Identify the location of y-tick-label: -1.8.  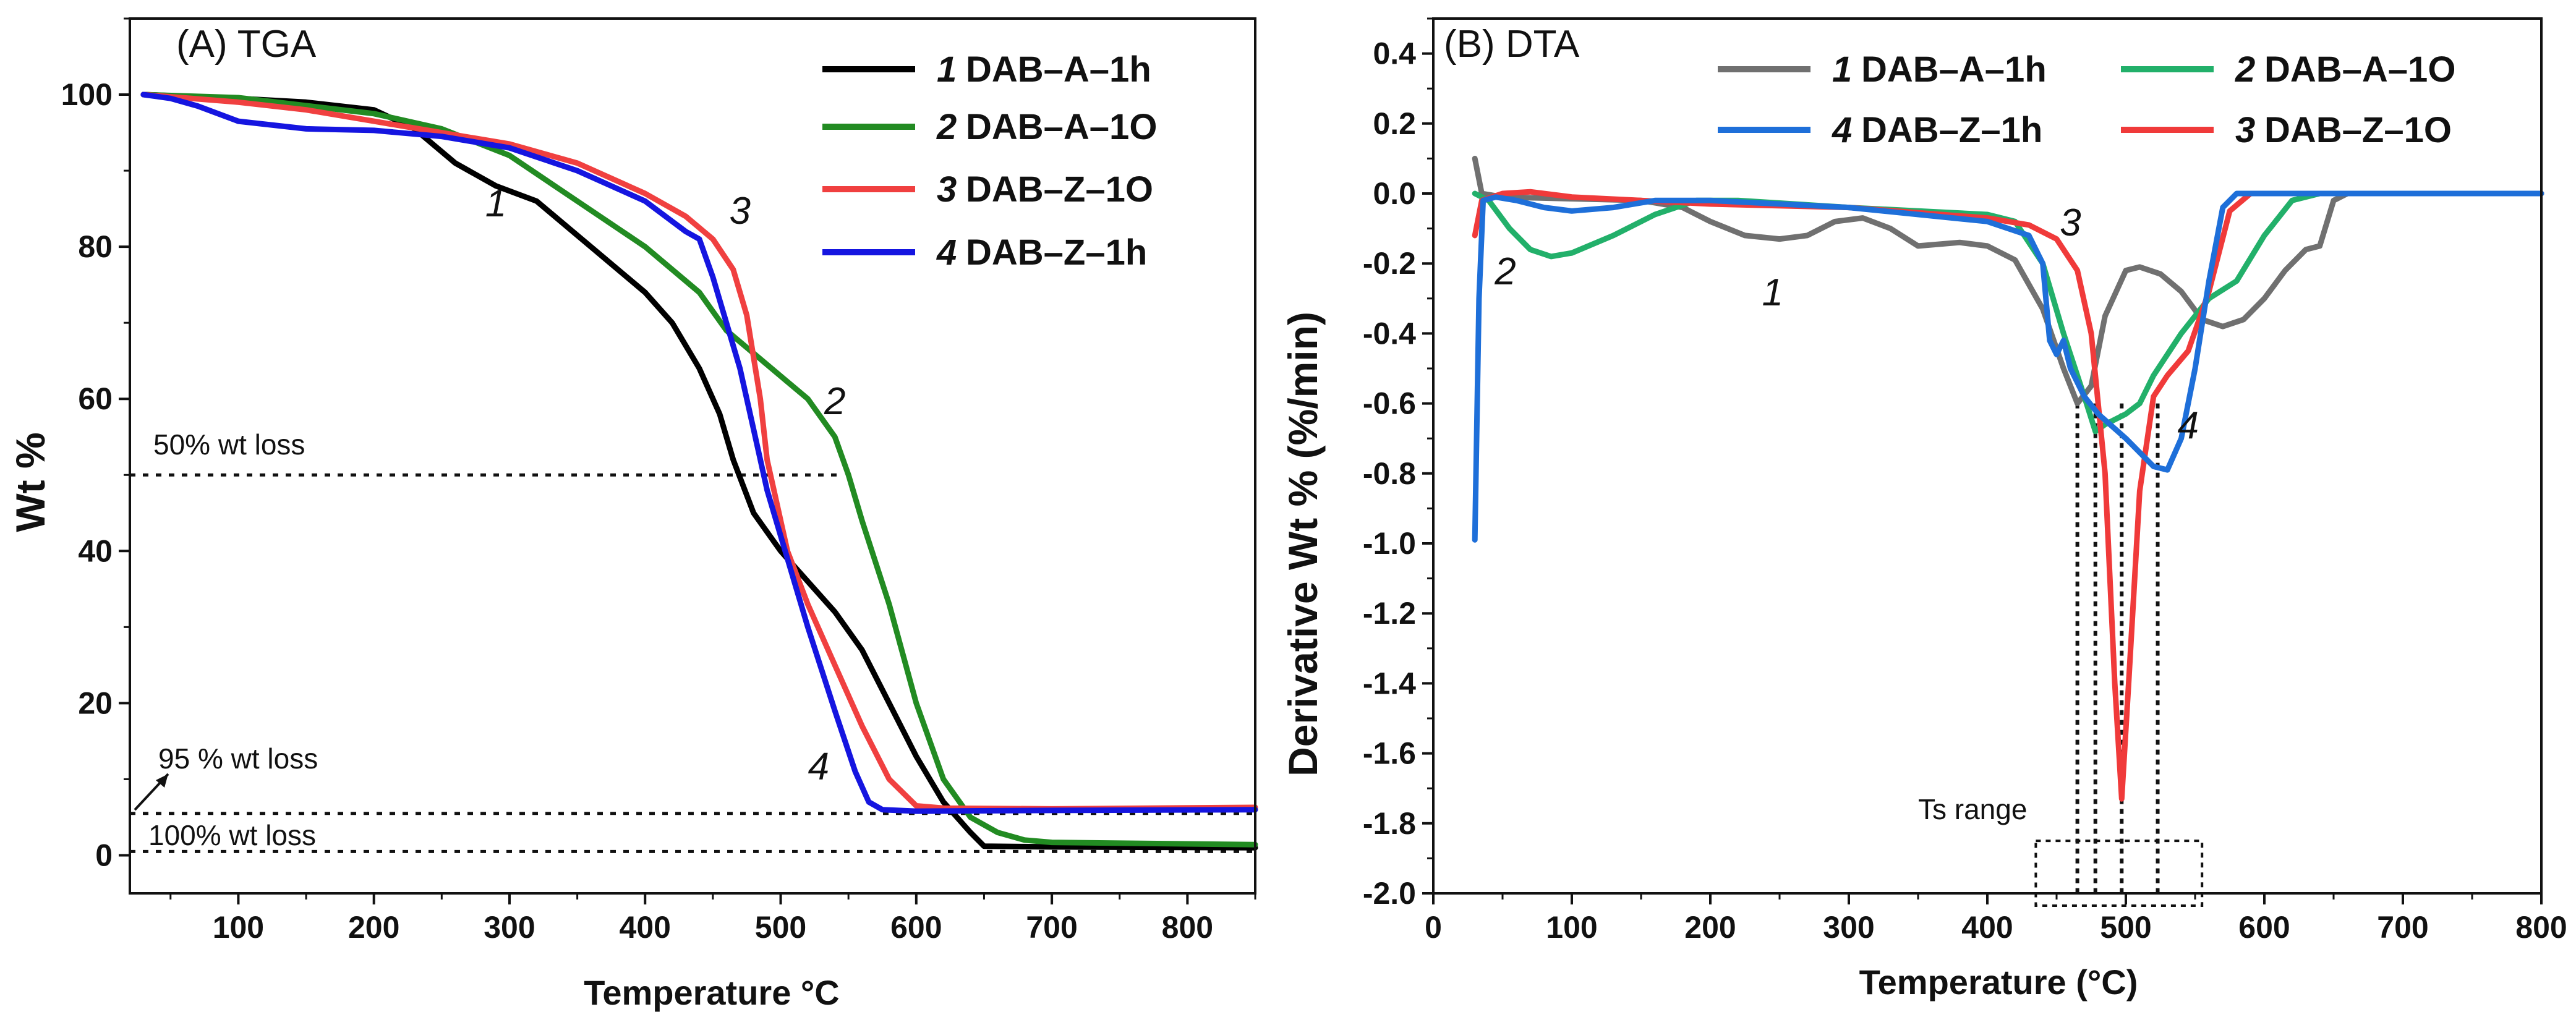
(1389, 824).